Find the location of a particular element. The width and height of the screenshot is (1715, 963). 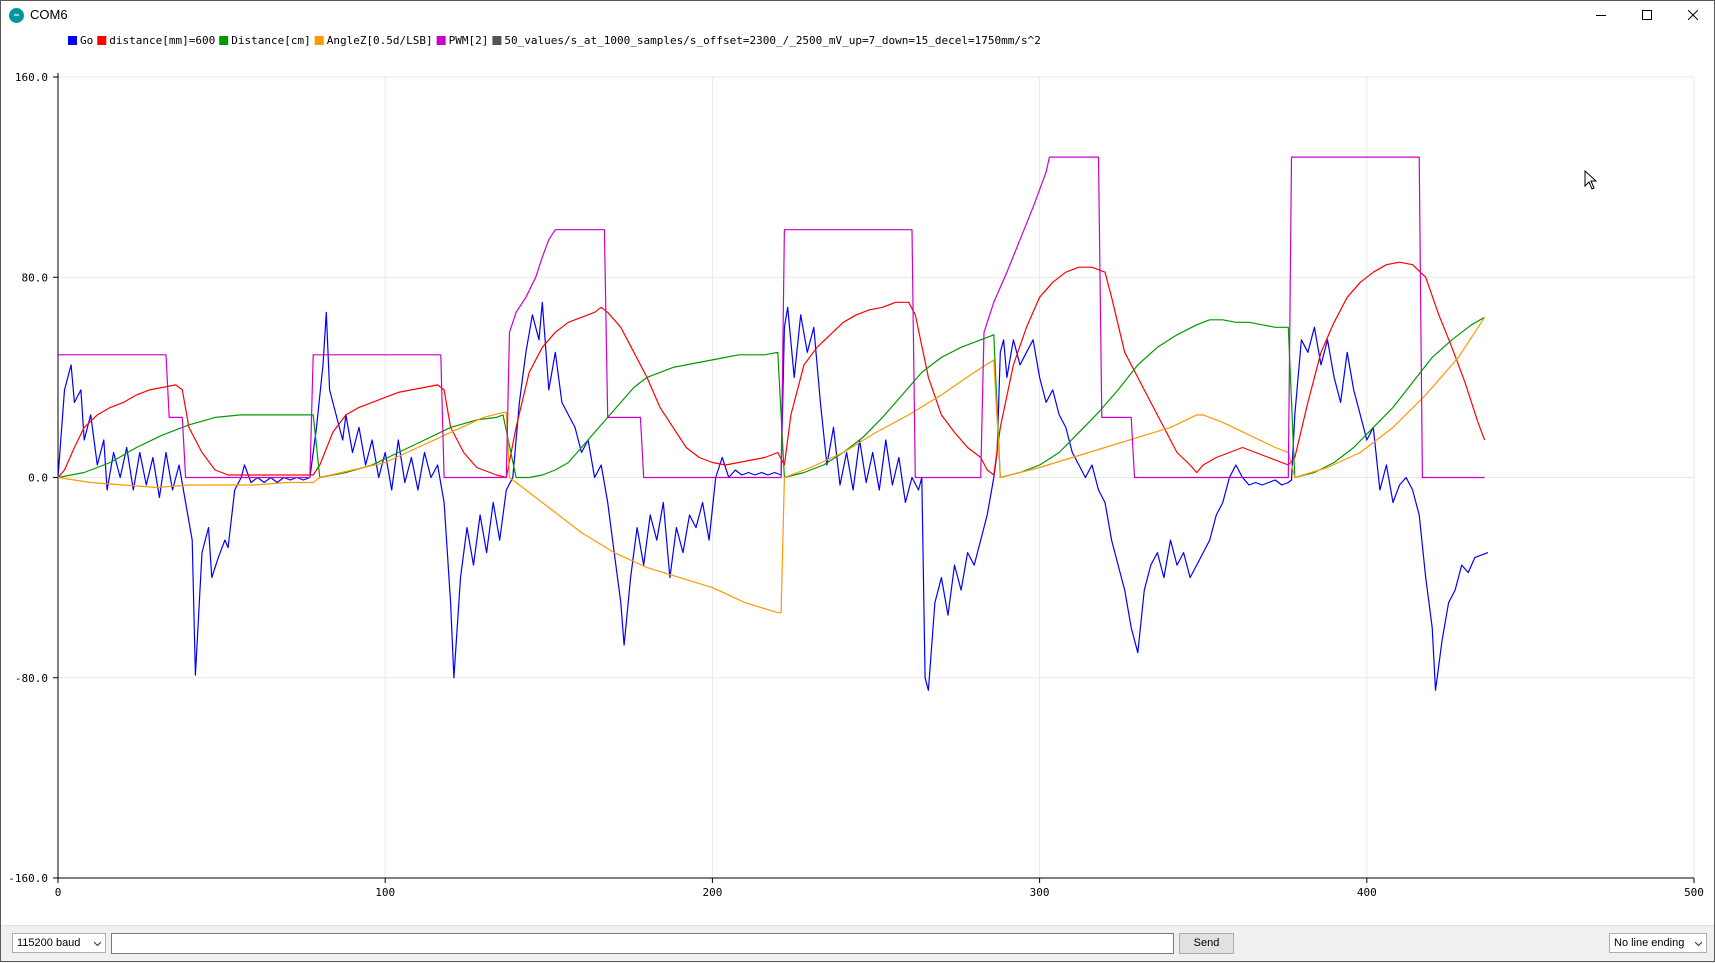

x-tick-label: 400 is located at coordinates (1367, 892).